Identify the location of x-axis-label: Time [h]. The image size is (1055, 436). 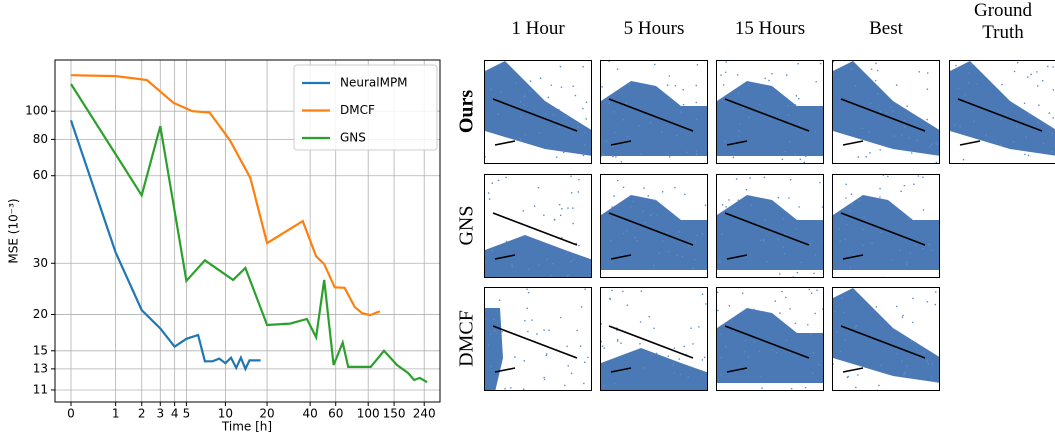
(246, 427).